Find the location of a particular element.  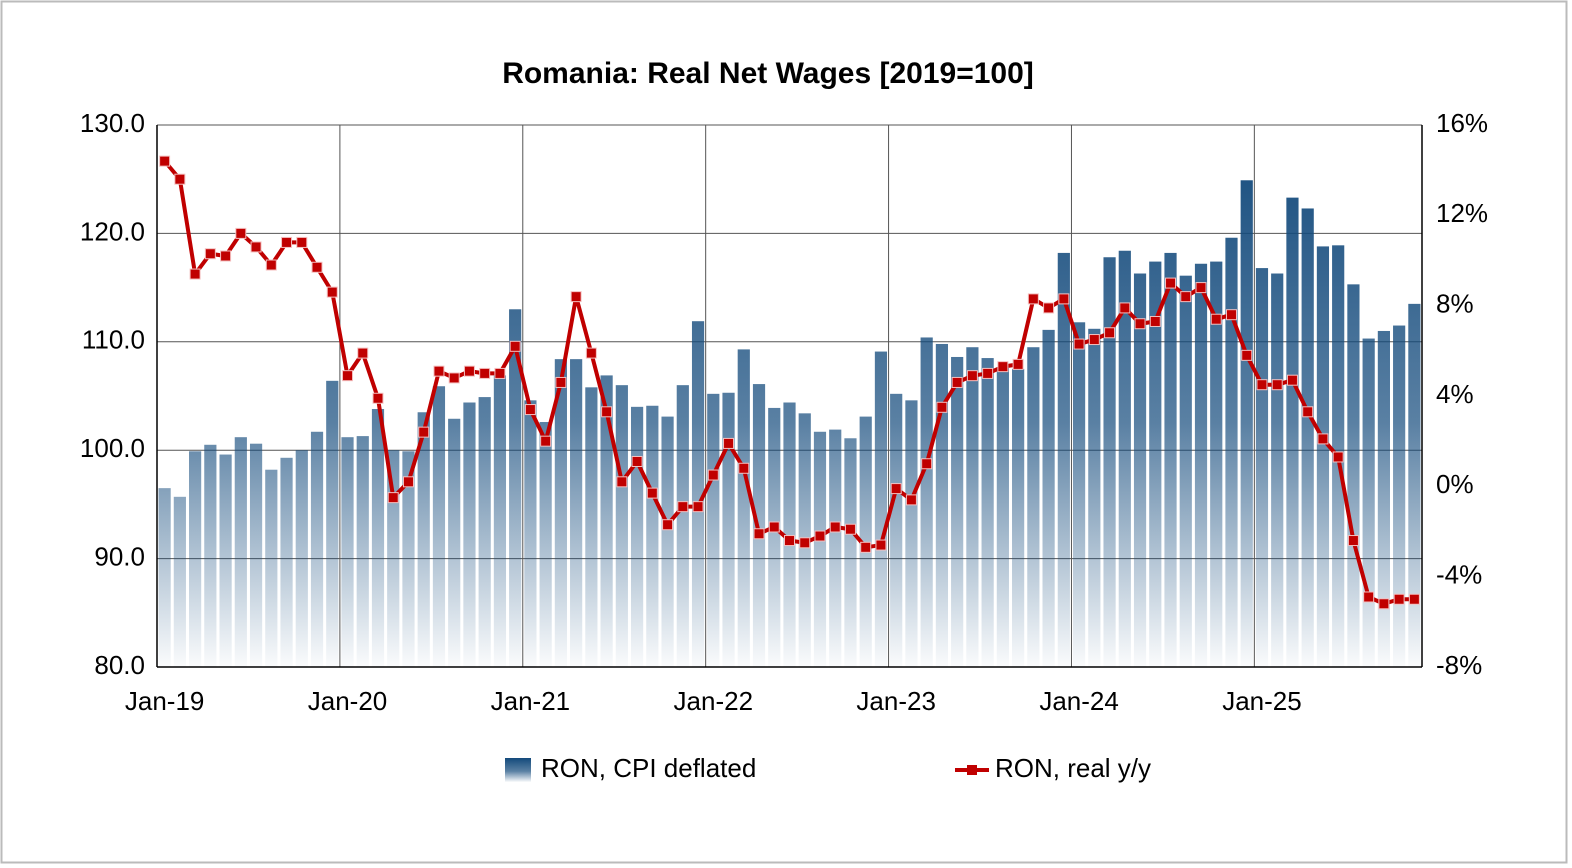

chart-title: Romania: Real Net Wages [2019=100] is located at coordinates (768, 73).